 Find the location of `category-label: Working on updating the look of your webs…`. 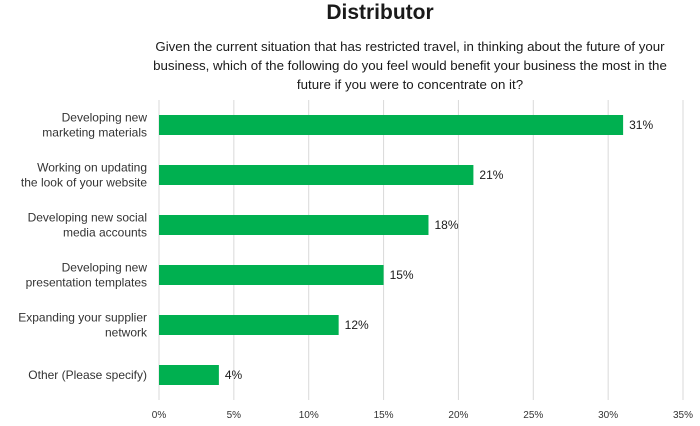

category-label: Working on updating the look of your webs… is located at coordinates (84, 175).